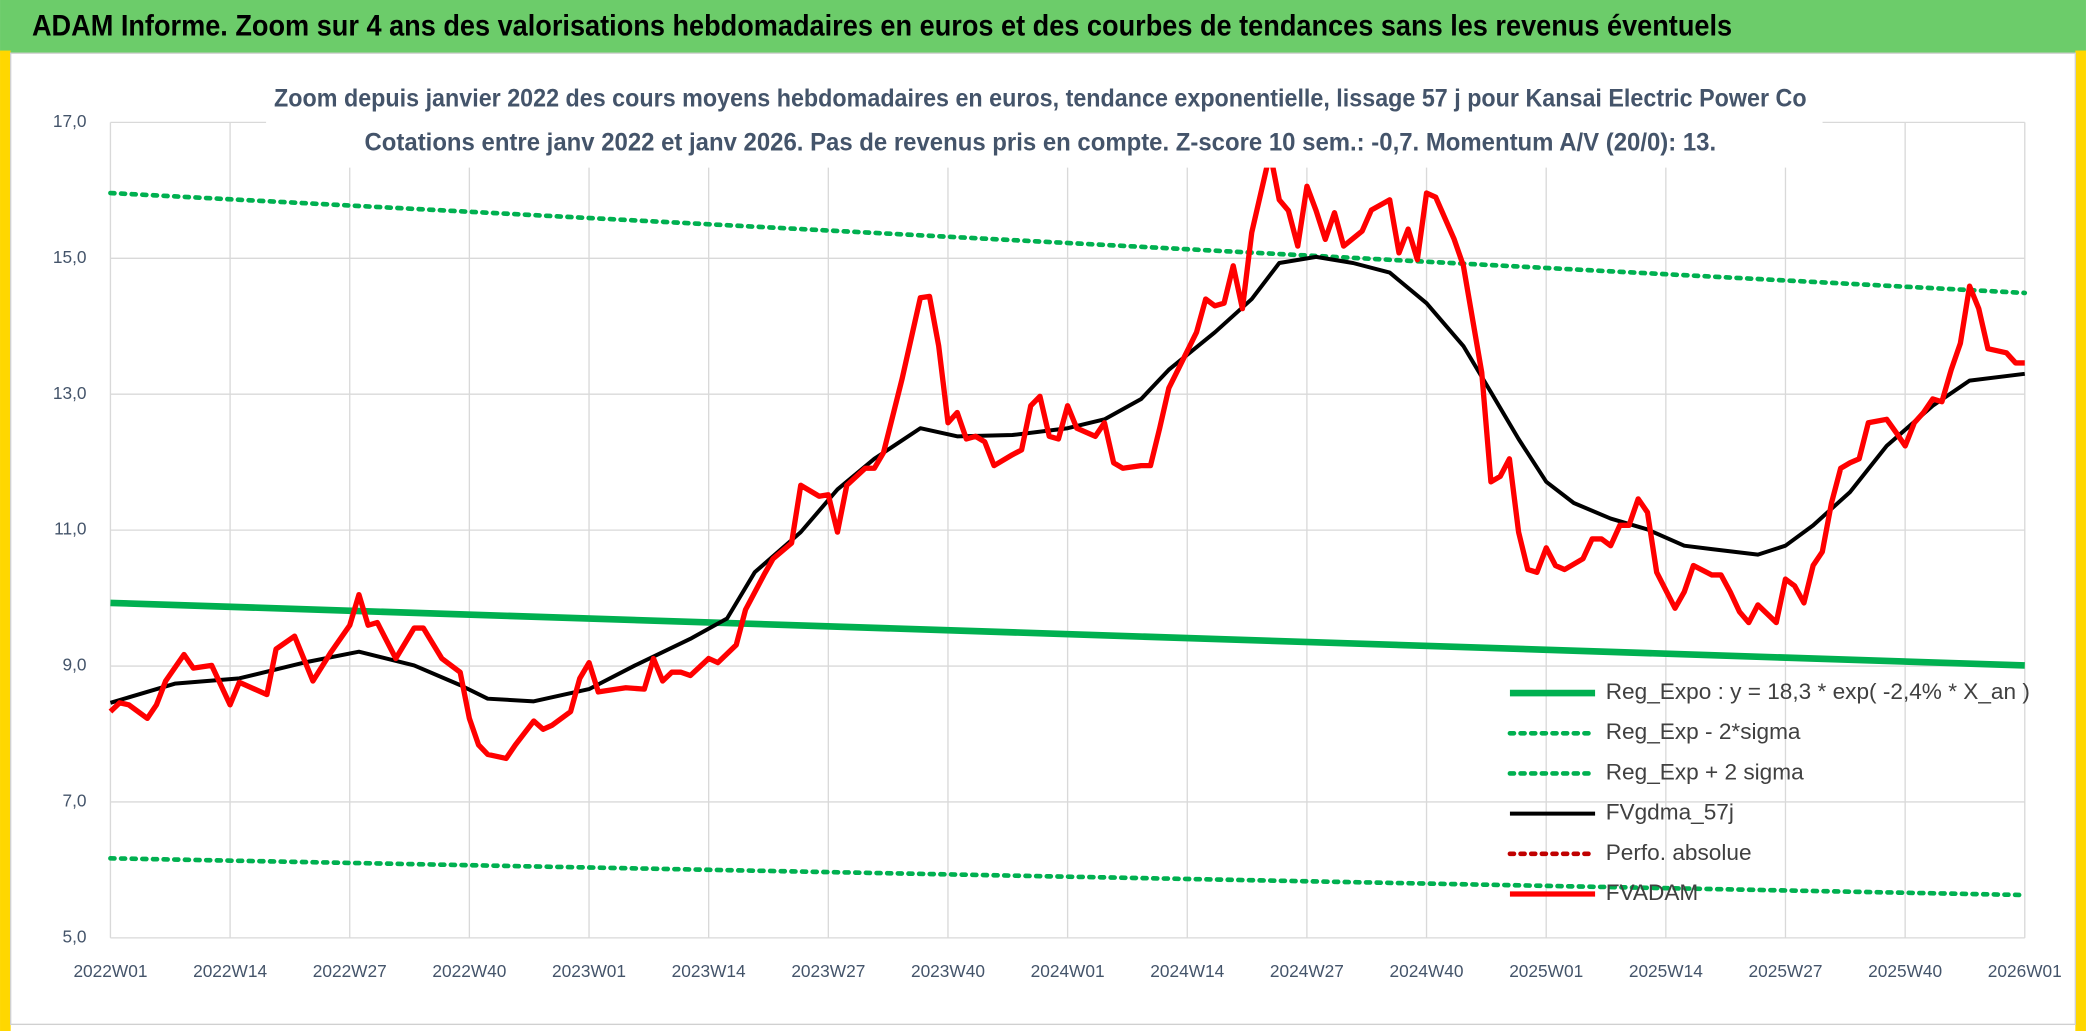  Describe the element at coordinates (1679, 852) in the screenshot. I see `legend-label: Perfo. absolue` at that location.